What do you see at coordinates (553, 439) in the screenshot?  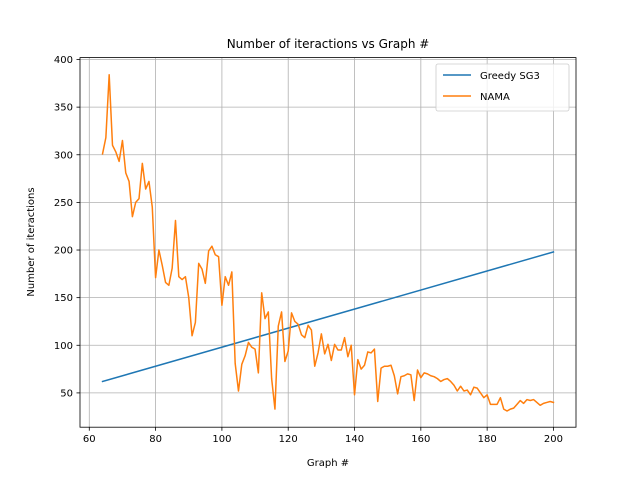 I see `x-tick-label: 200` at bounding box center [553, 439].